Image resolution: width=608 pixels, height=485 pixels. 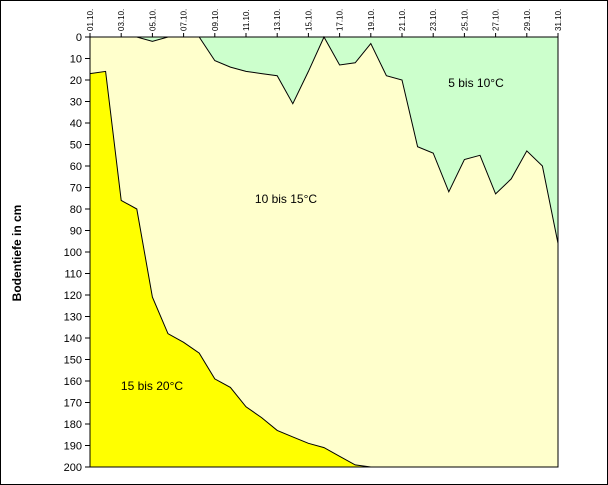 I want to click on y-tick-label: 180, so click(x=73, y=425).